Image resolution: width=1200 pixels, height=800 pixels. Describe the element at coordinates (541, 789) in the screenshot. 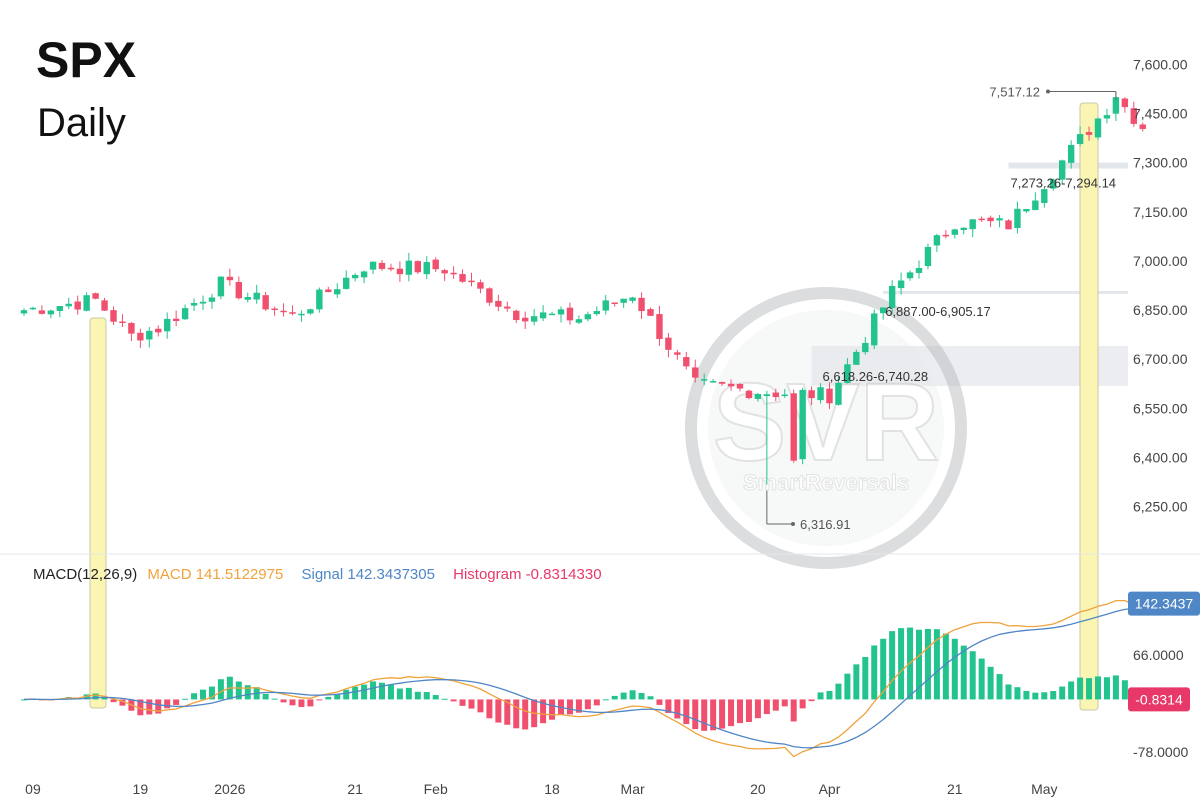

I see `time-axis: 09 19 2026 21 Feb 18 Mar 20 Apr 21 May` at that location.